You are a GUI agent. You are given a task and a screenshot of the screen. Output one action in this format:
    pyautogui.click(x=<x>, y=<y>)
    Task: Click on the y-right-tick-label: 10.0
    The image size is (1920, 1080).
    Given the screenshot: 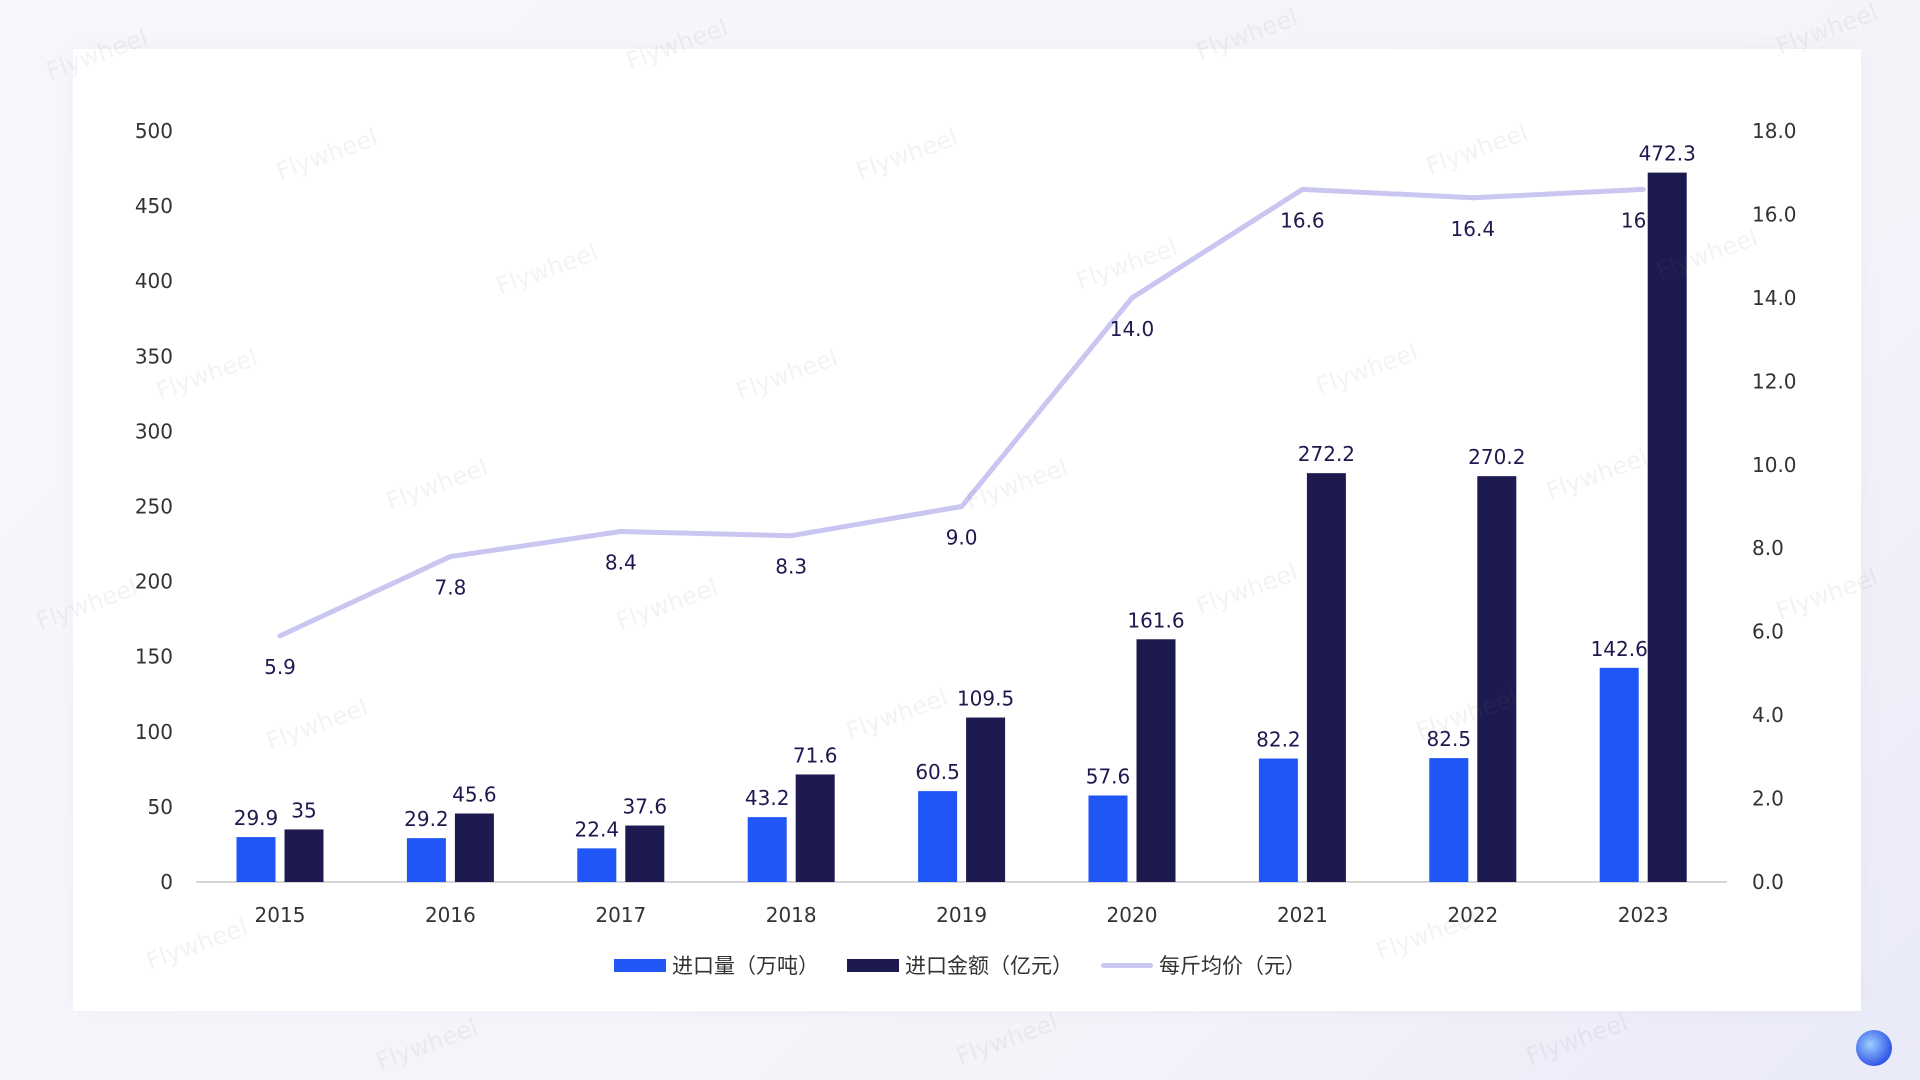 What is the action you would take?
    pyautogui.click(x=1774, y=465)
    